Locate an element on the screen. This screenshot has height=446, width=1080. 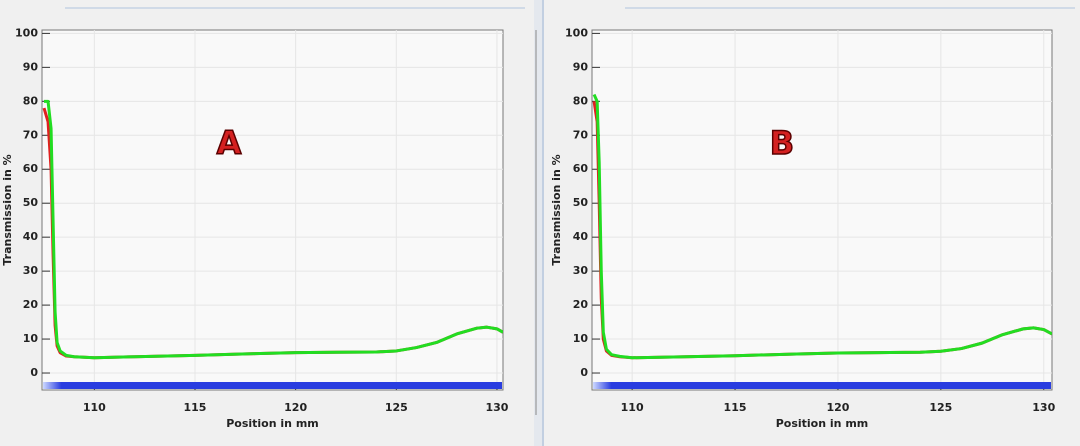
divider is located at coordinates (539, 223).